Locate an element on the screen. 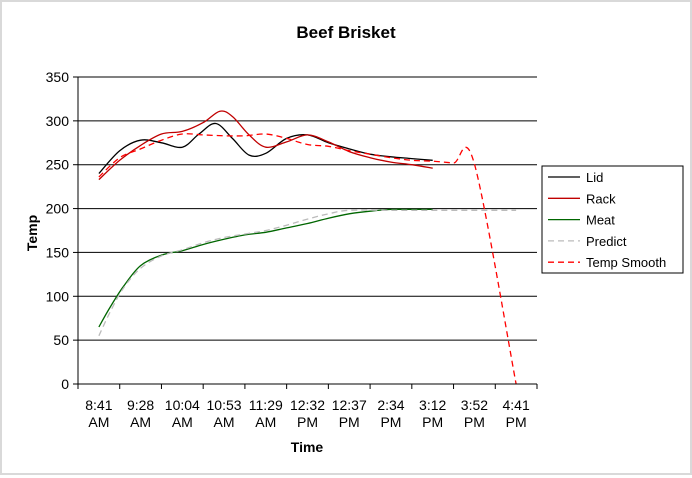 The width and height of the screenshot is (692, 478). y-tick-label: 100 is located at coordinates (58, 296).